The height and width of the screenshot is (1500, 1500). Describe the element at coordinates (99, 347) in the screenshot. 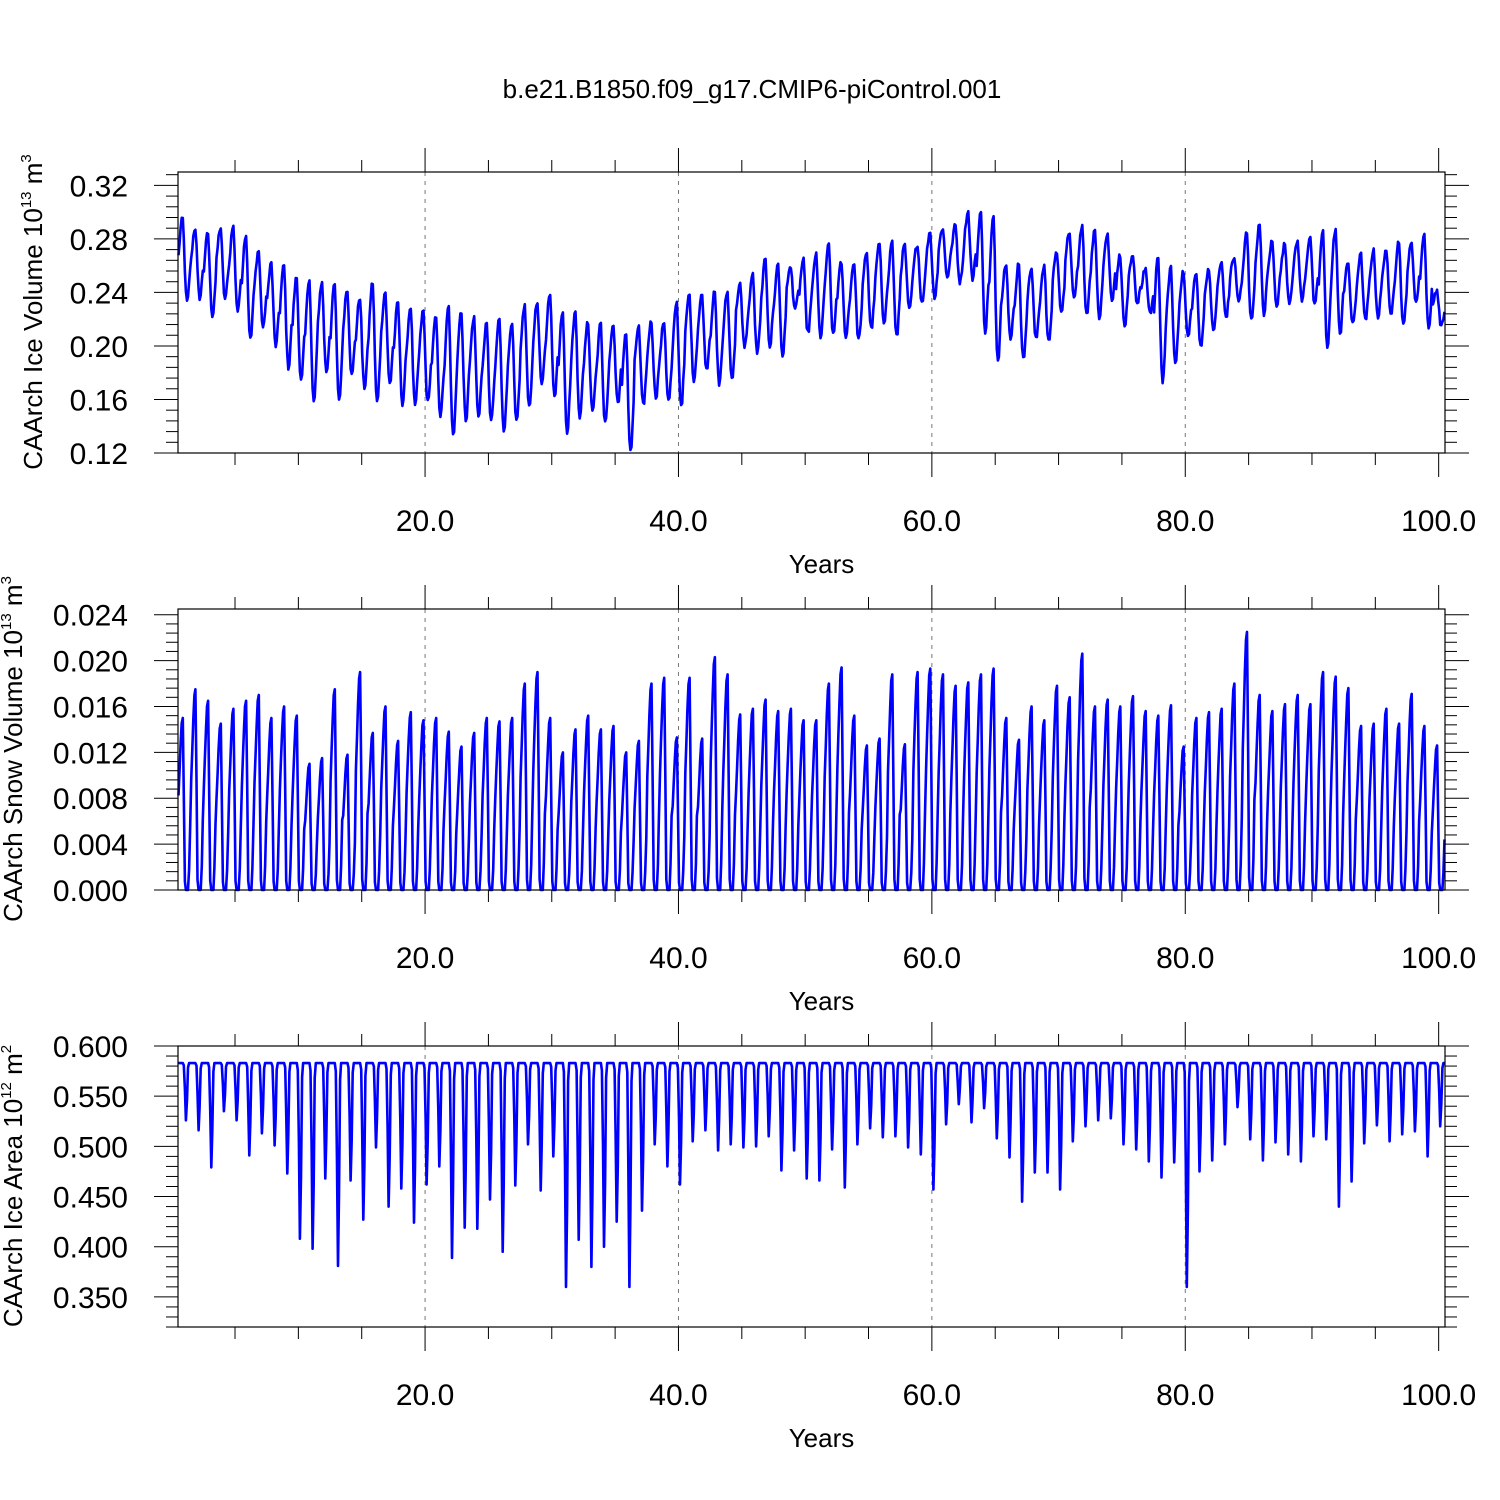

I see `y-tick-label: 0.20` at that location.